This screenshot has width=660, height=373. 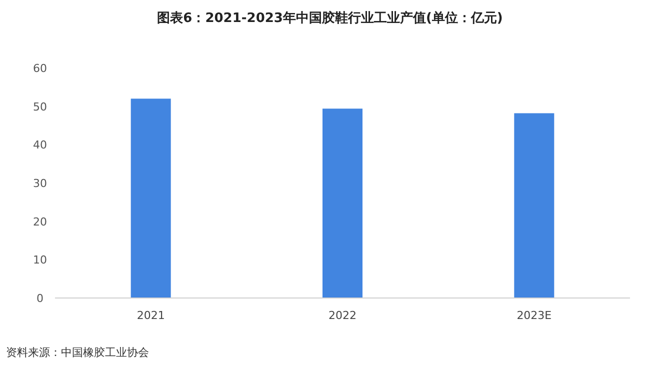 I want to click on y-tick-label: 40, so click(x=40, y=145).